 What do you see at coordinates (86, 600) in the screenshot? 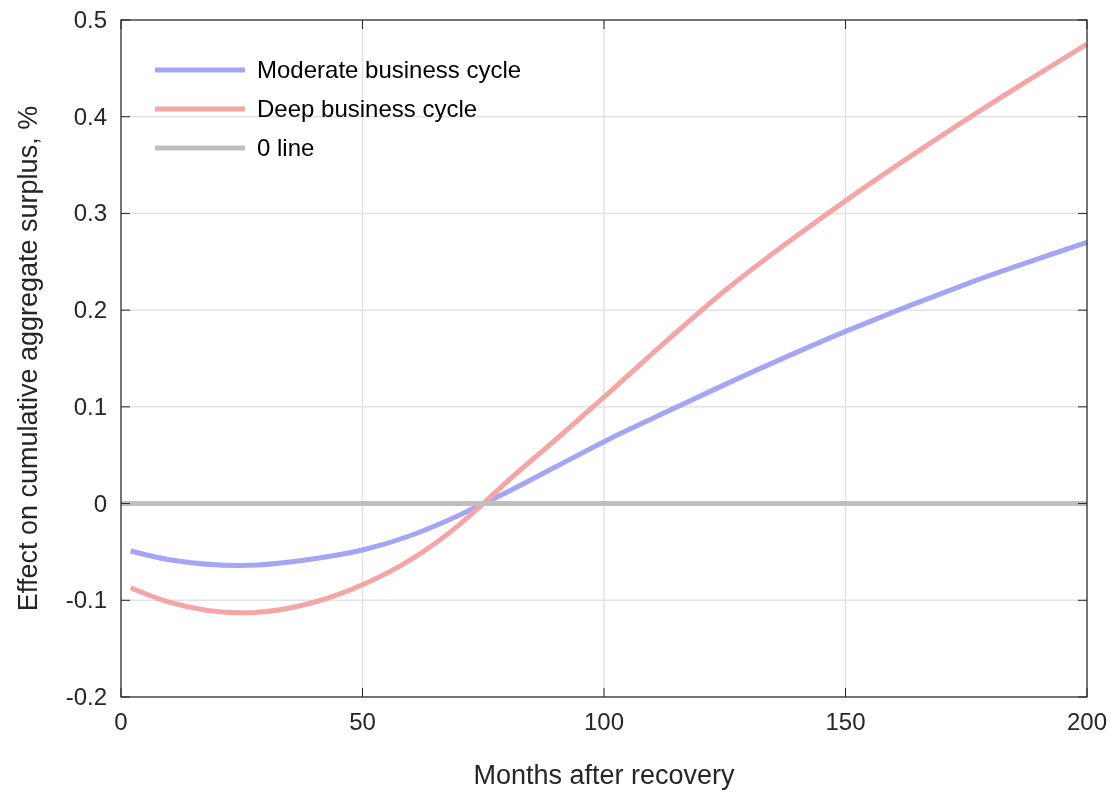
I see `y-tick-label: -0.1` at bounding box center [86, 600].